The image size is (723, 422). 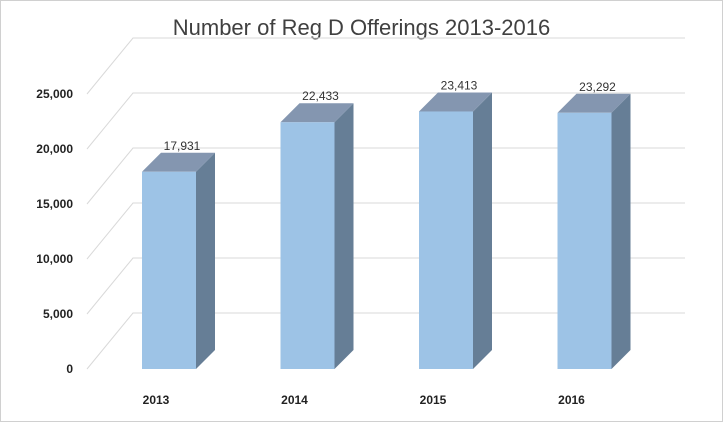 What do you see at coordinates (459, 85) in the screenshot?
I see `data-label: 23,413` at bounding box center [459, 85].